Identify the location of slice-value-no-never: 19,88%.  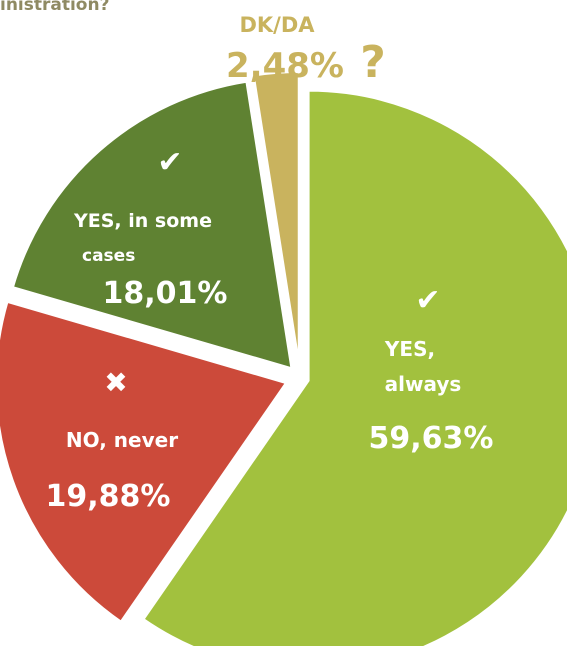
(108, 496).